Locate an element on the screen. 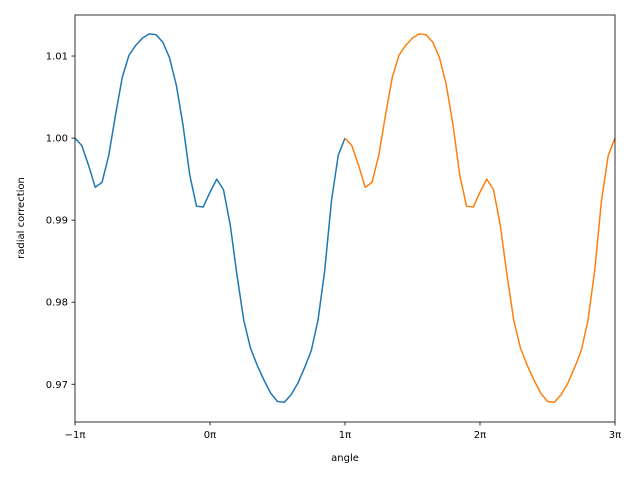 The width and height of the screenshot is (640, 480). x-tick-label: −1π is located at coordinates (75, 435).